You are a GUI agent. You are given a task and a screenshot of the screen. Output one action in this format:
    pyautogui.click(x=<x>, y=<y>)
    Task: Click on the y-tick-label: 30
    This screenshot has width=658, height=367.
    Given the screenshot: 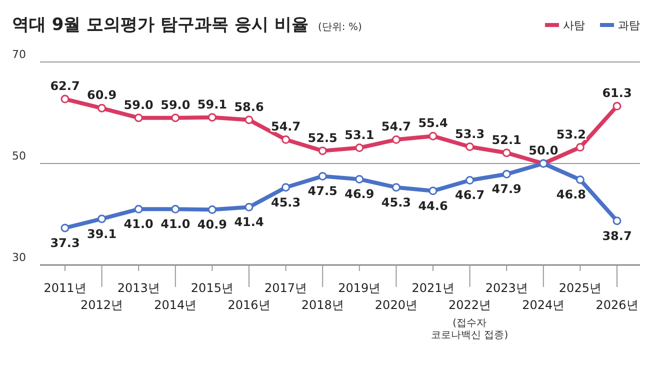 What is the action you would take?
    pyautogui.click(x=19, y=257)
    